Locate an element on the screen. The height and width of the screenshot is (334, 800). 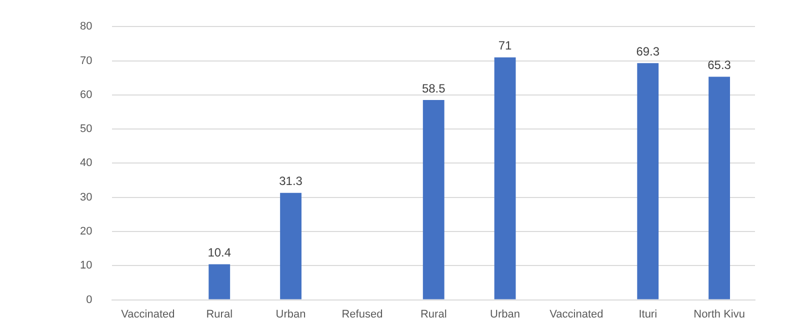
y-tick-label: 60 is located at coordinates (86, 94).